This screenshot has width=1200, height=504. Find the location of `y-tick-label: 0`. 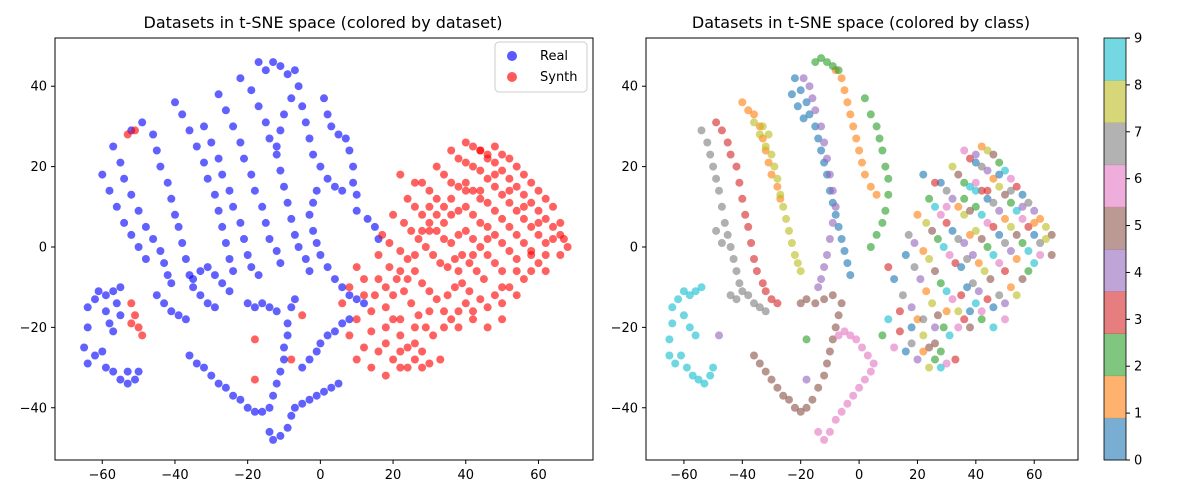

y-tick-label: 0 is located at coordinates (43, 247).